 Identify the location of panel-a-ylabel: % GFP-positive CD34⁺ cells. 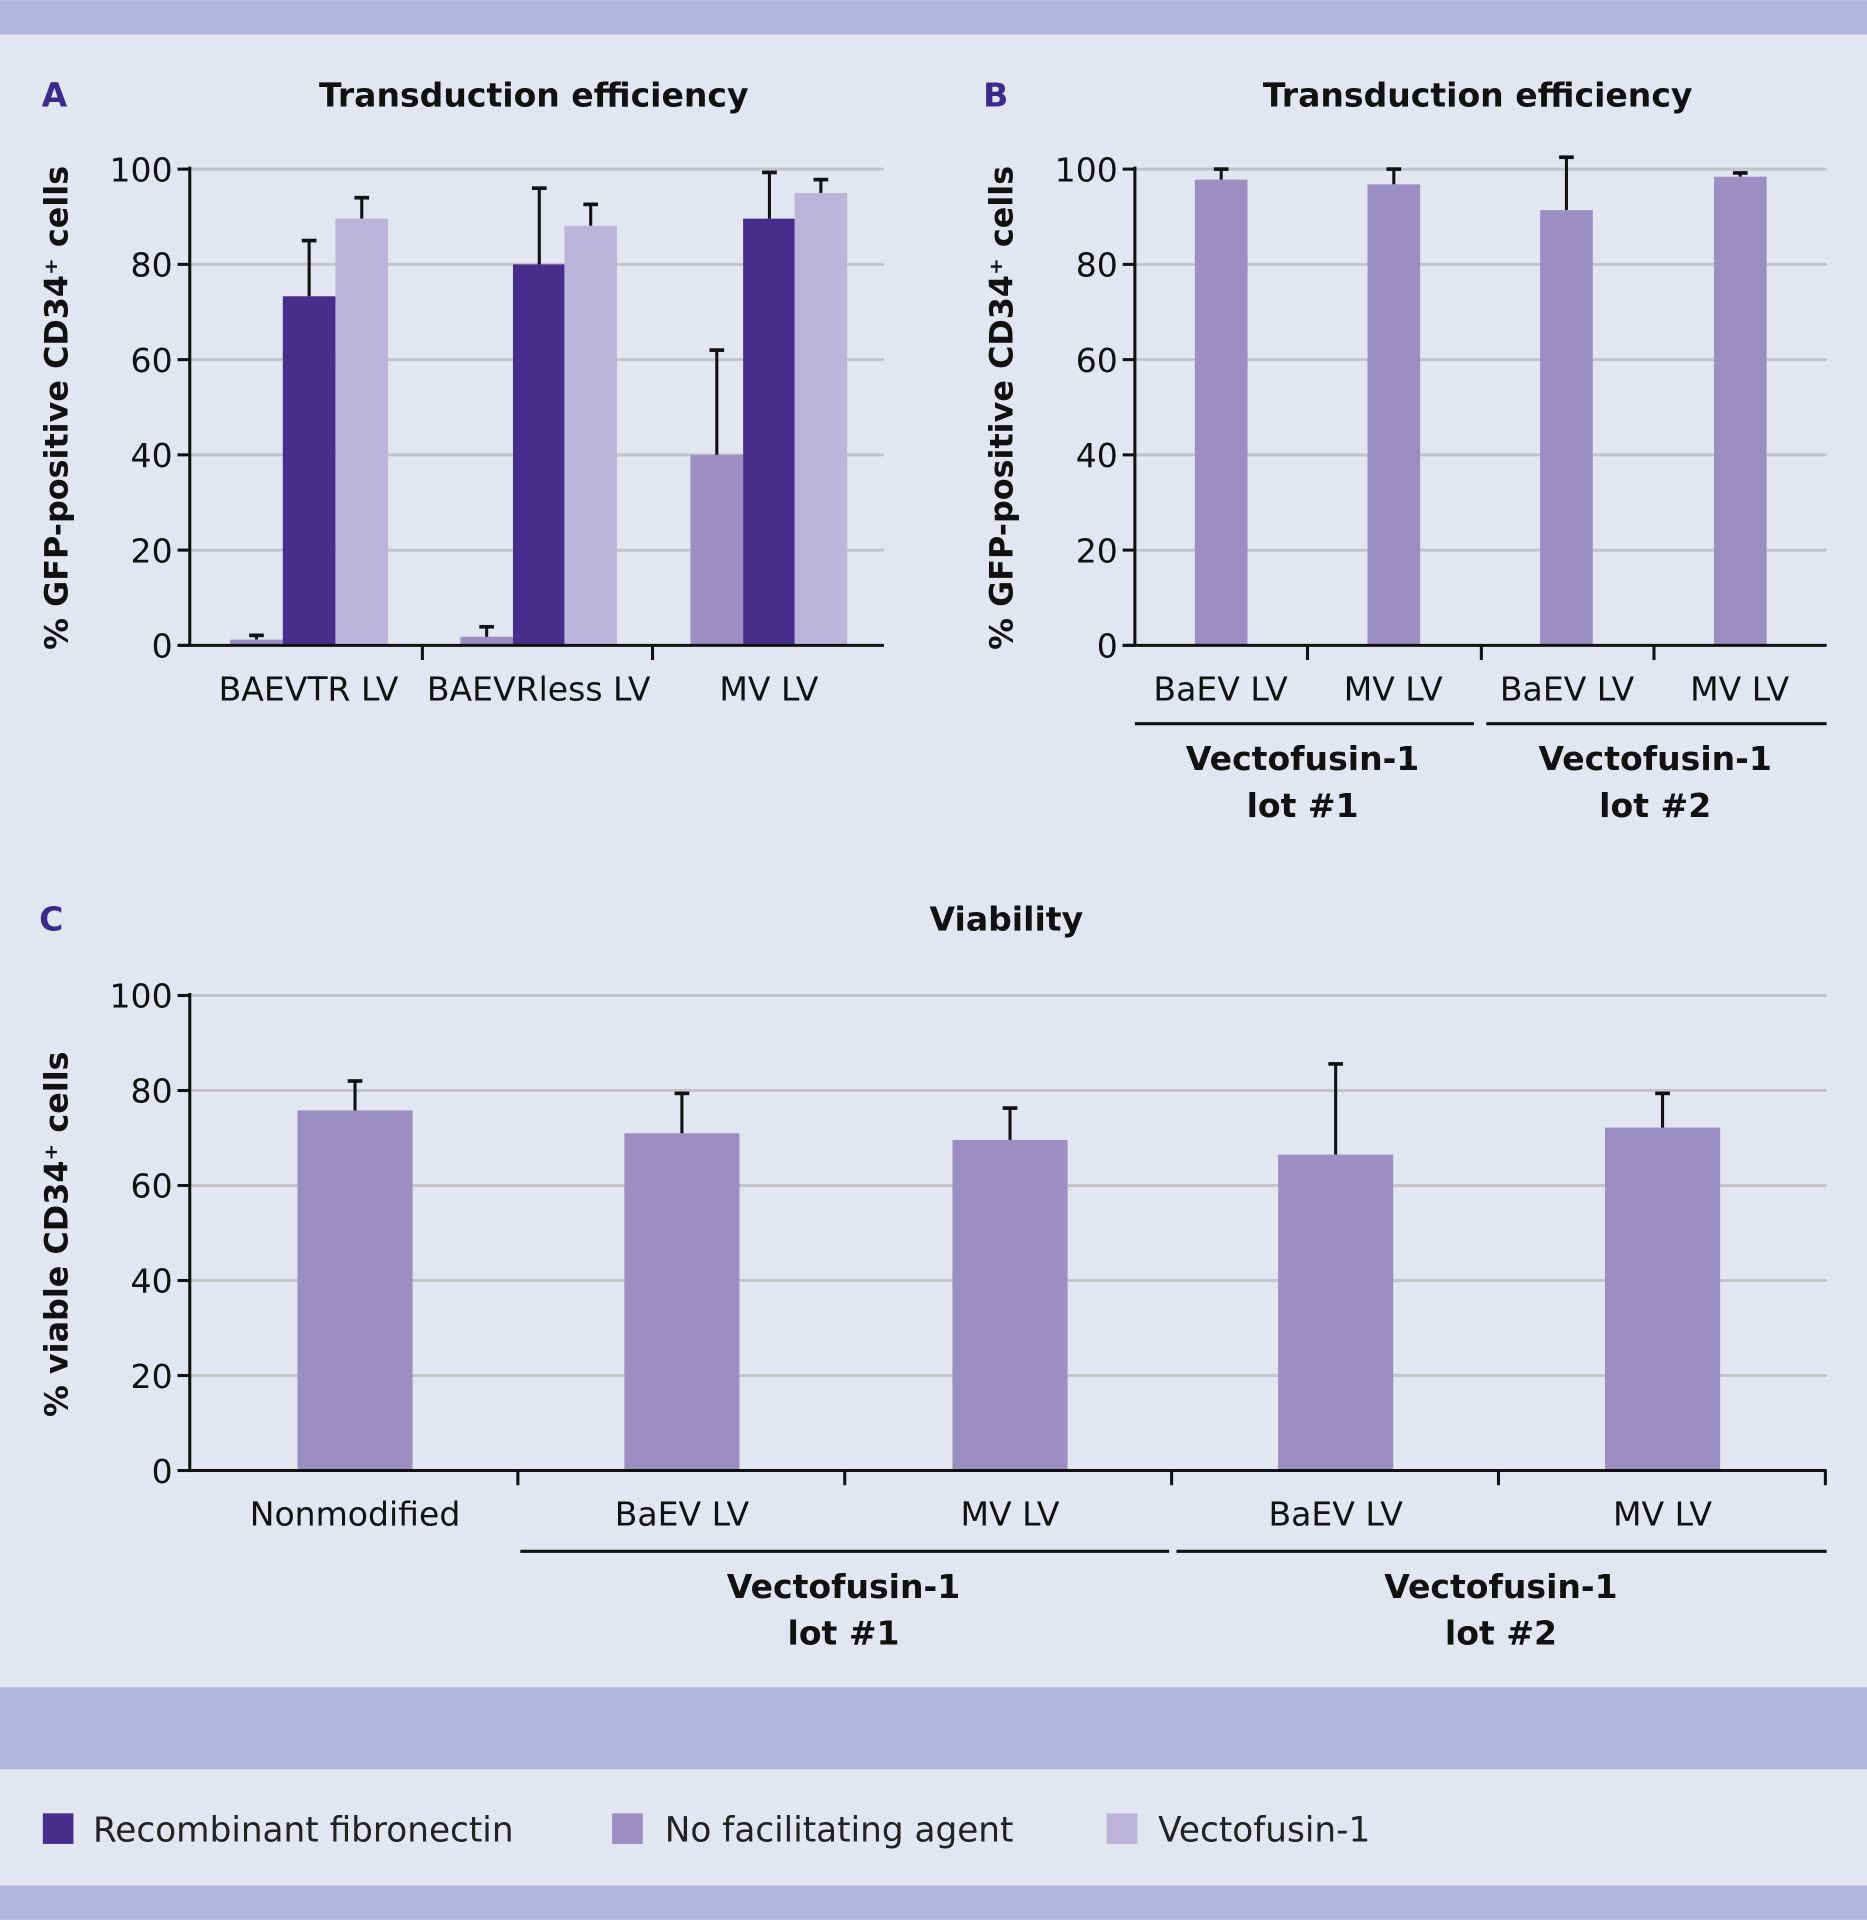
(56, 408).